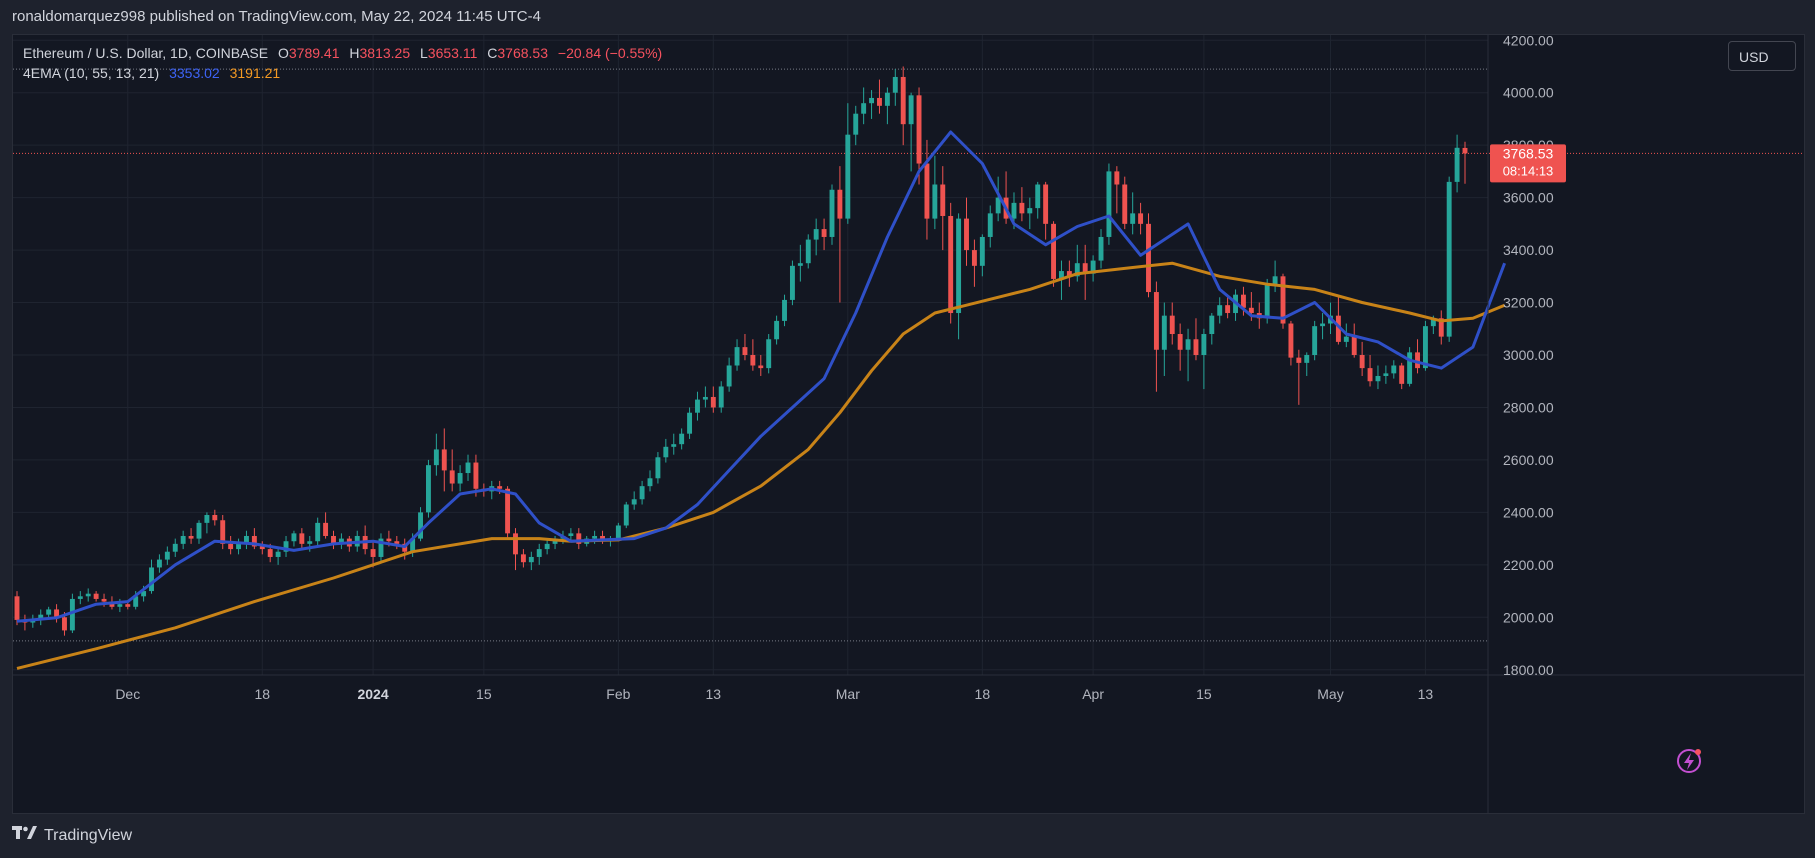 This screenshot has height=858, width=1815. What do you see at coordinates (88, 835) in the screenshot?
I see `tradingview-brand: TradingView` at bounding box center [88, 835].